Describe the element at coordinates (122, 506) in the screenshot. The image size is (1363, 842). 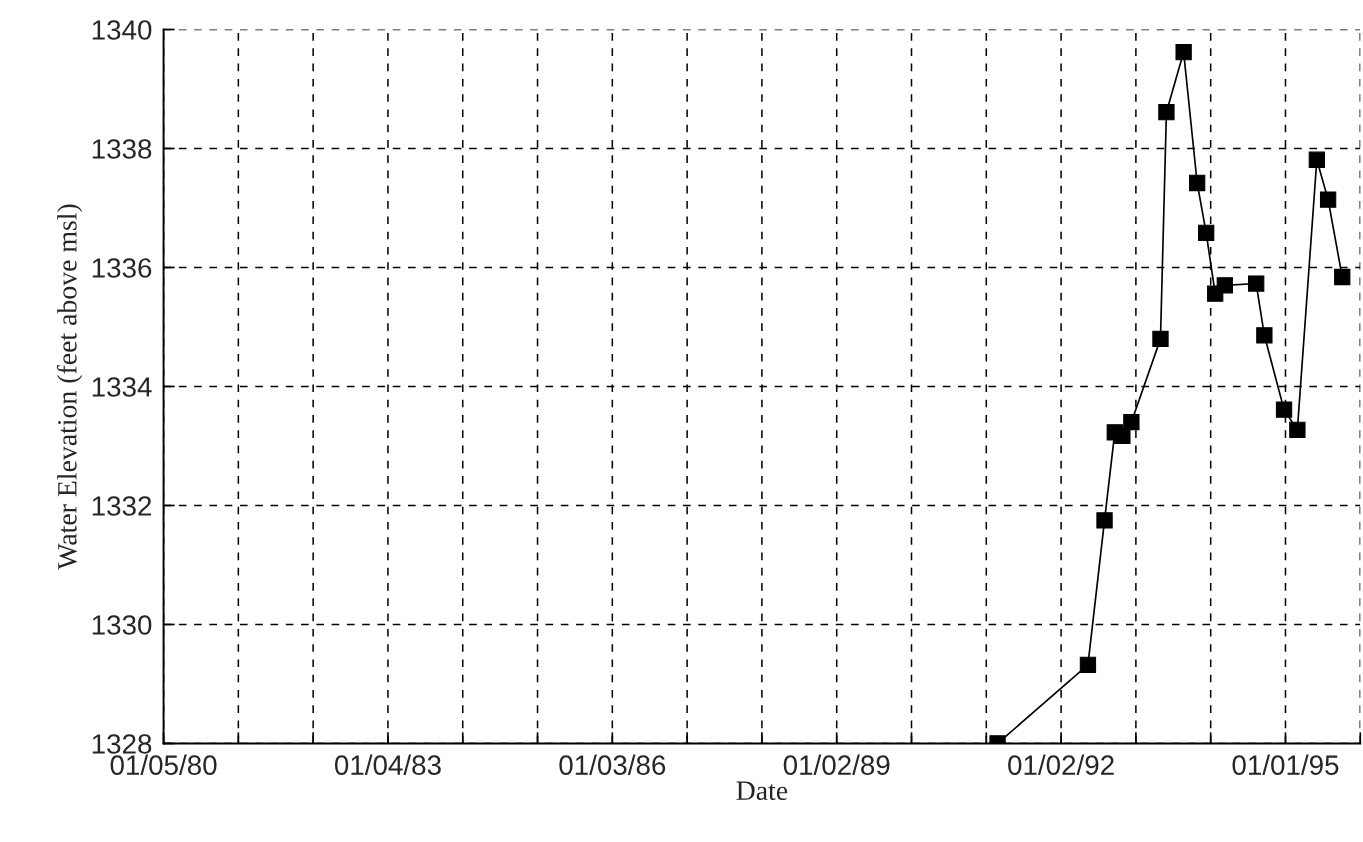
I see `y-tick-label: 1332` at that location.